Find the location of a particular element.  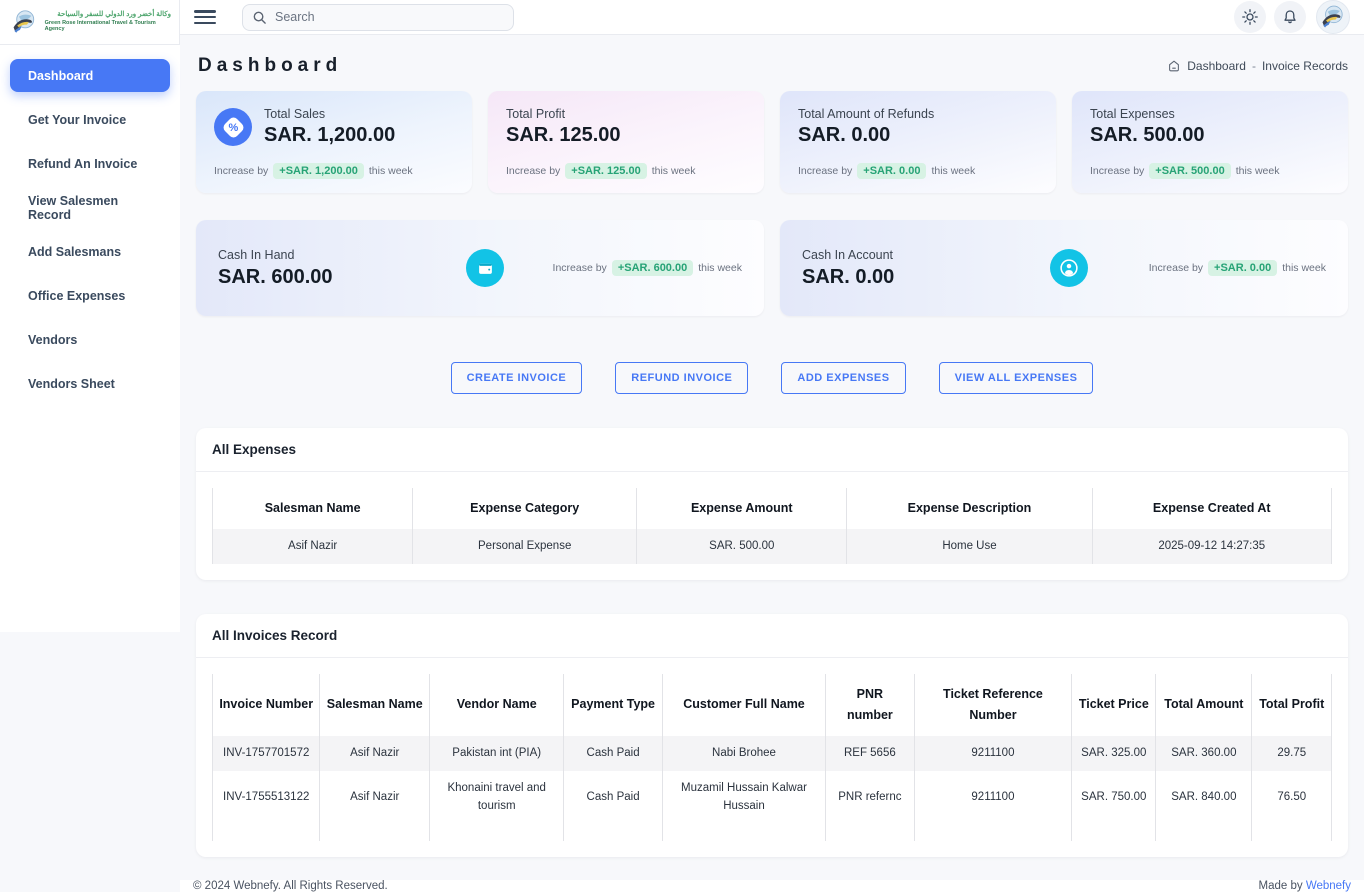

cash-increase: Increase by +SAR. 0.00 this week is located at coordinates (1237, 268).